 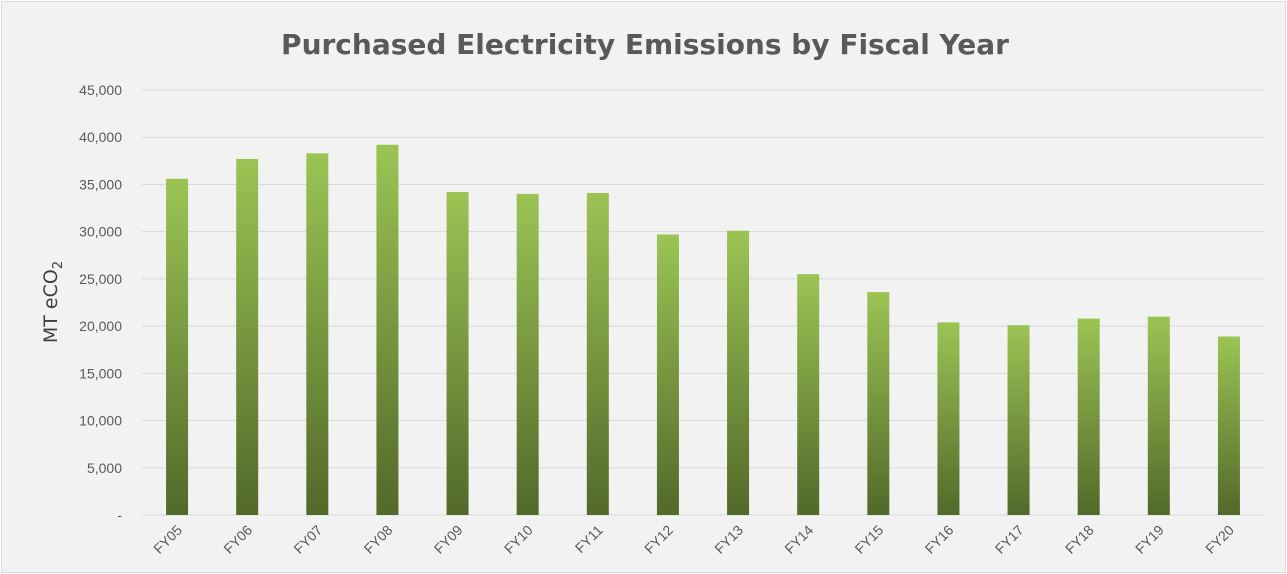 What do you see at coordinates (457, 353) in the screenshot?
I see `bar-fy09` at bounding box center [457, 353].